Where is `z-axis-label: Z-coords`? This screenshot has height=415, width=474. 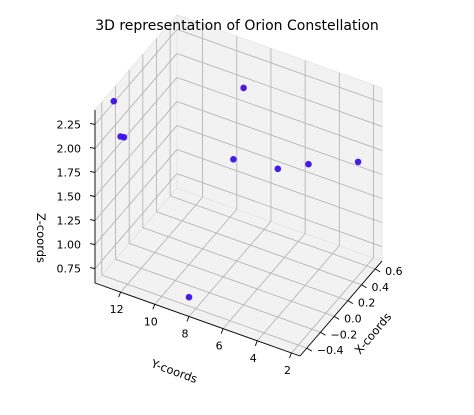
z-axis-label: Z-coords is located at coordinates (41, 238).